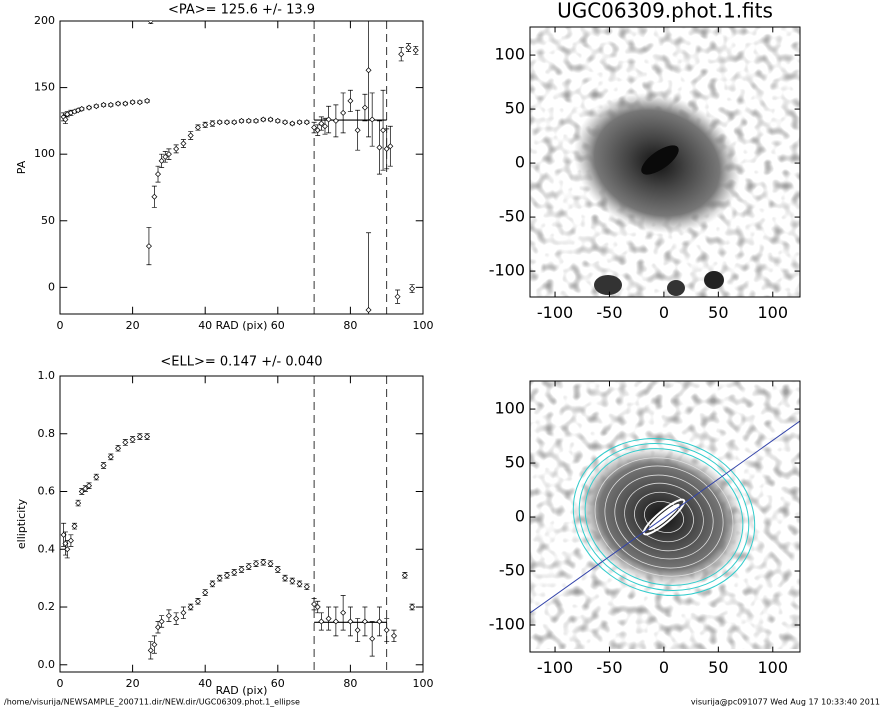  What do you see at coordinates (241, 10) in the screenshot?
I see `chart-title: <PA>= 125.6 +/- 13.9` at bounding box center [241, 10].